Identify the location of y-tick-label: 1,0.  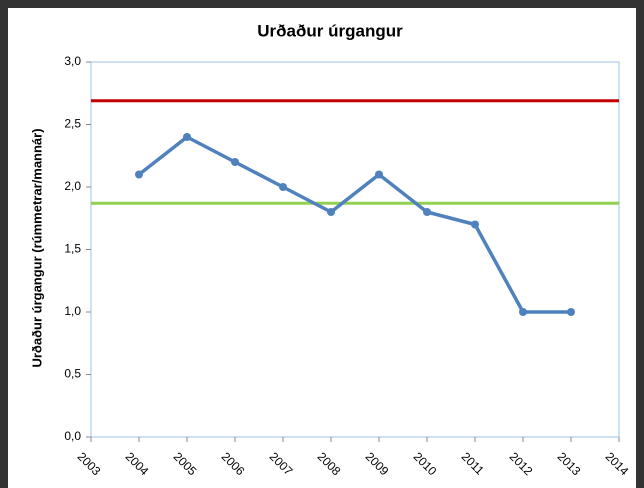
(72, 311).